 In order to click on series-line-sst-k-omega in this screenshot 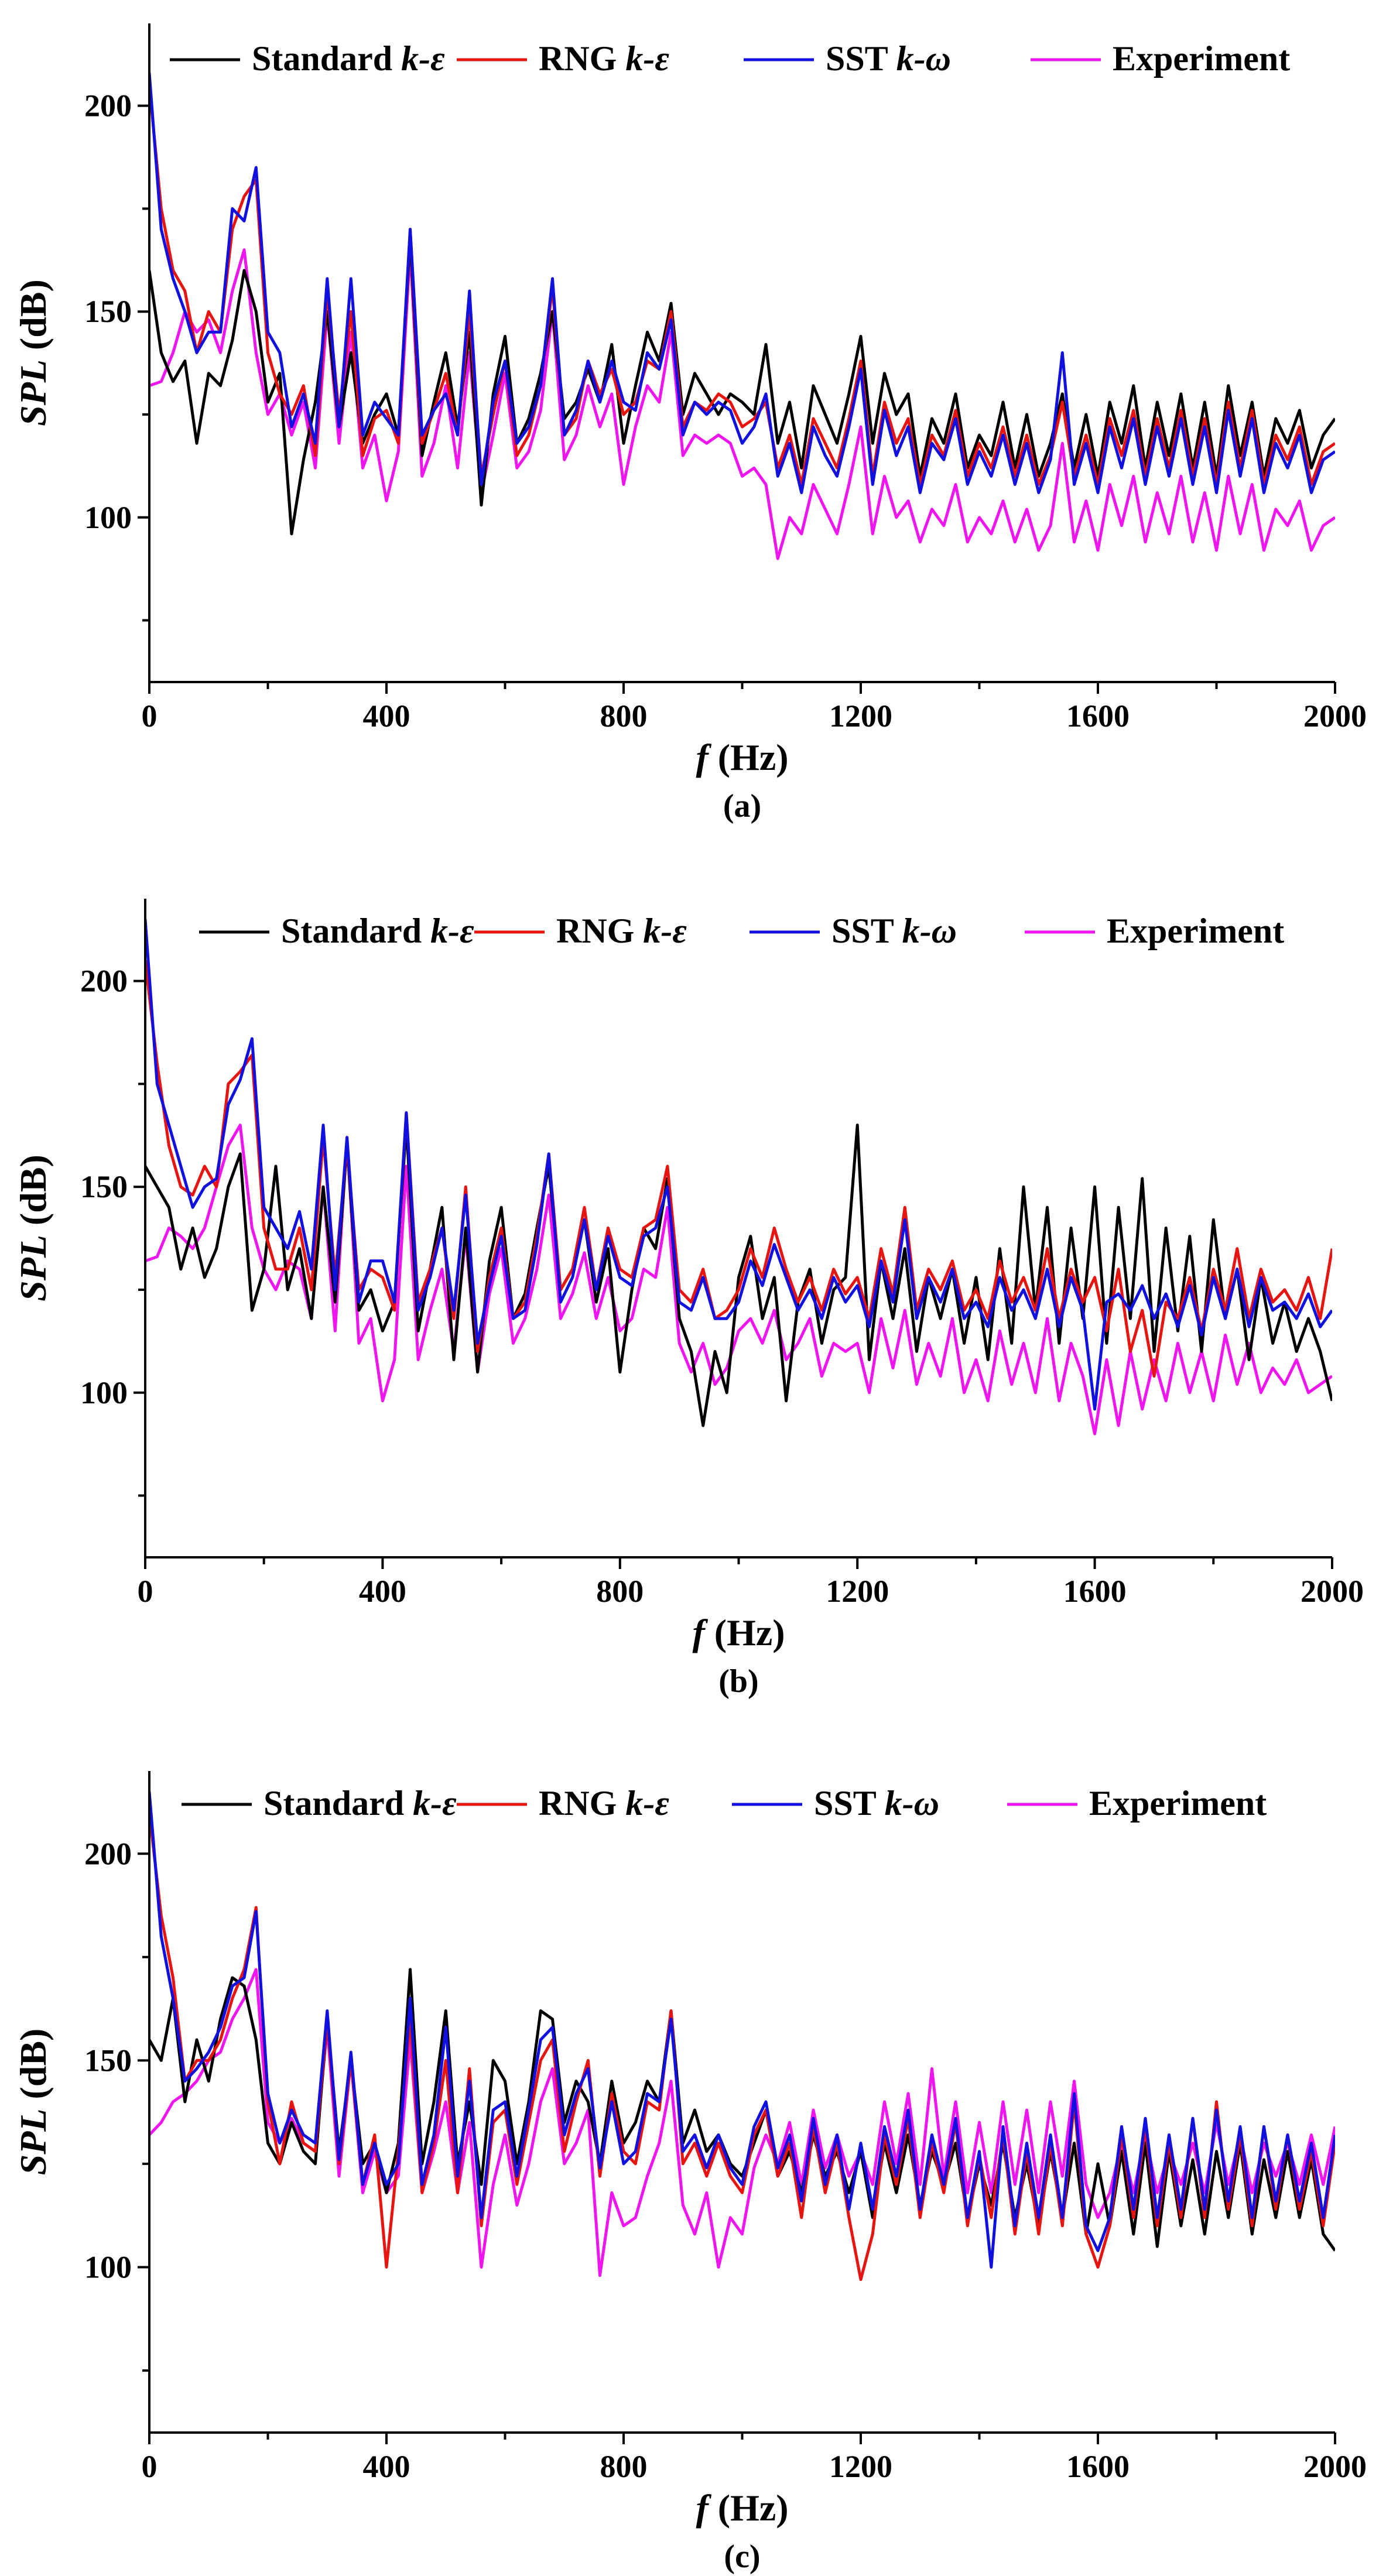, I will do `click(742, 284)`.